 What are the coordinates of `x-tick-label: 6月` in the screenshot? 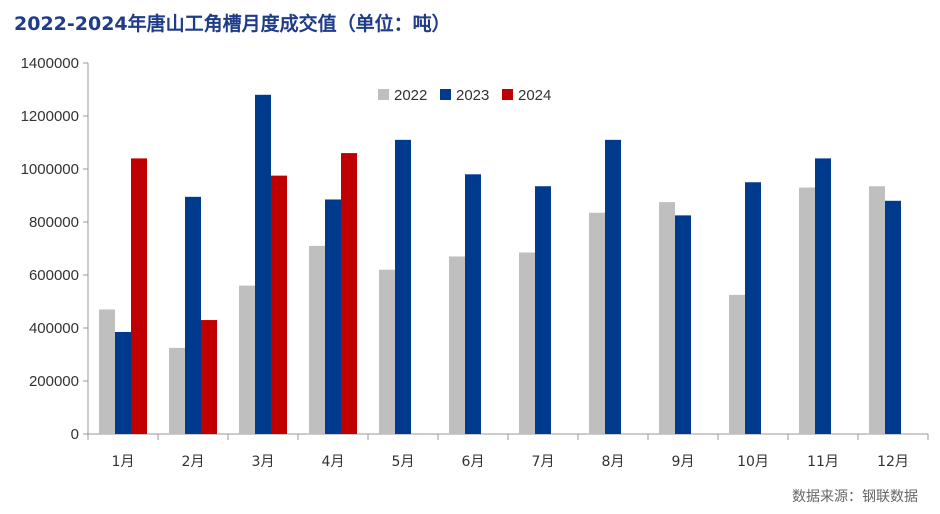 It's located at (473, 462).